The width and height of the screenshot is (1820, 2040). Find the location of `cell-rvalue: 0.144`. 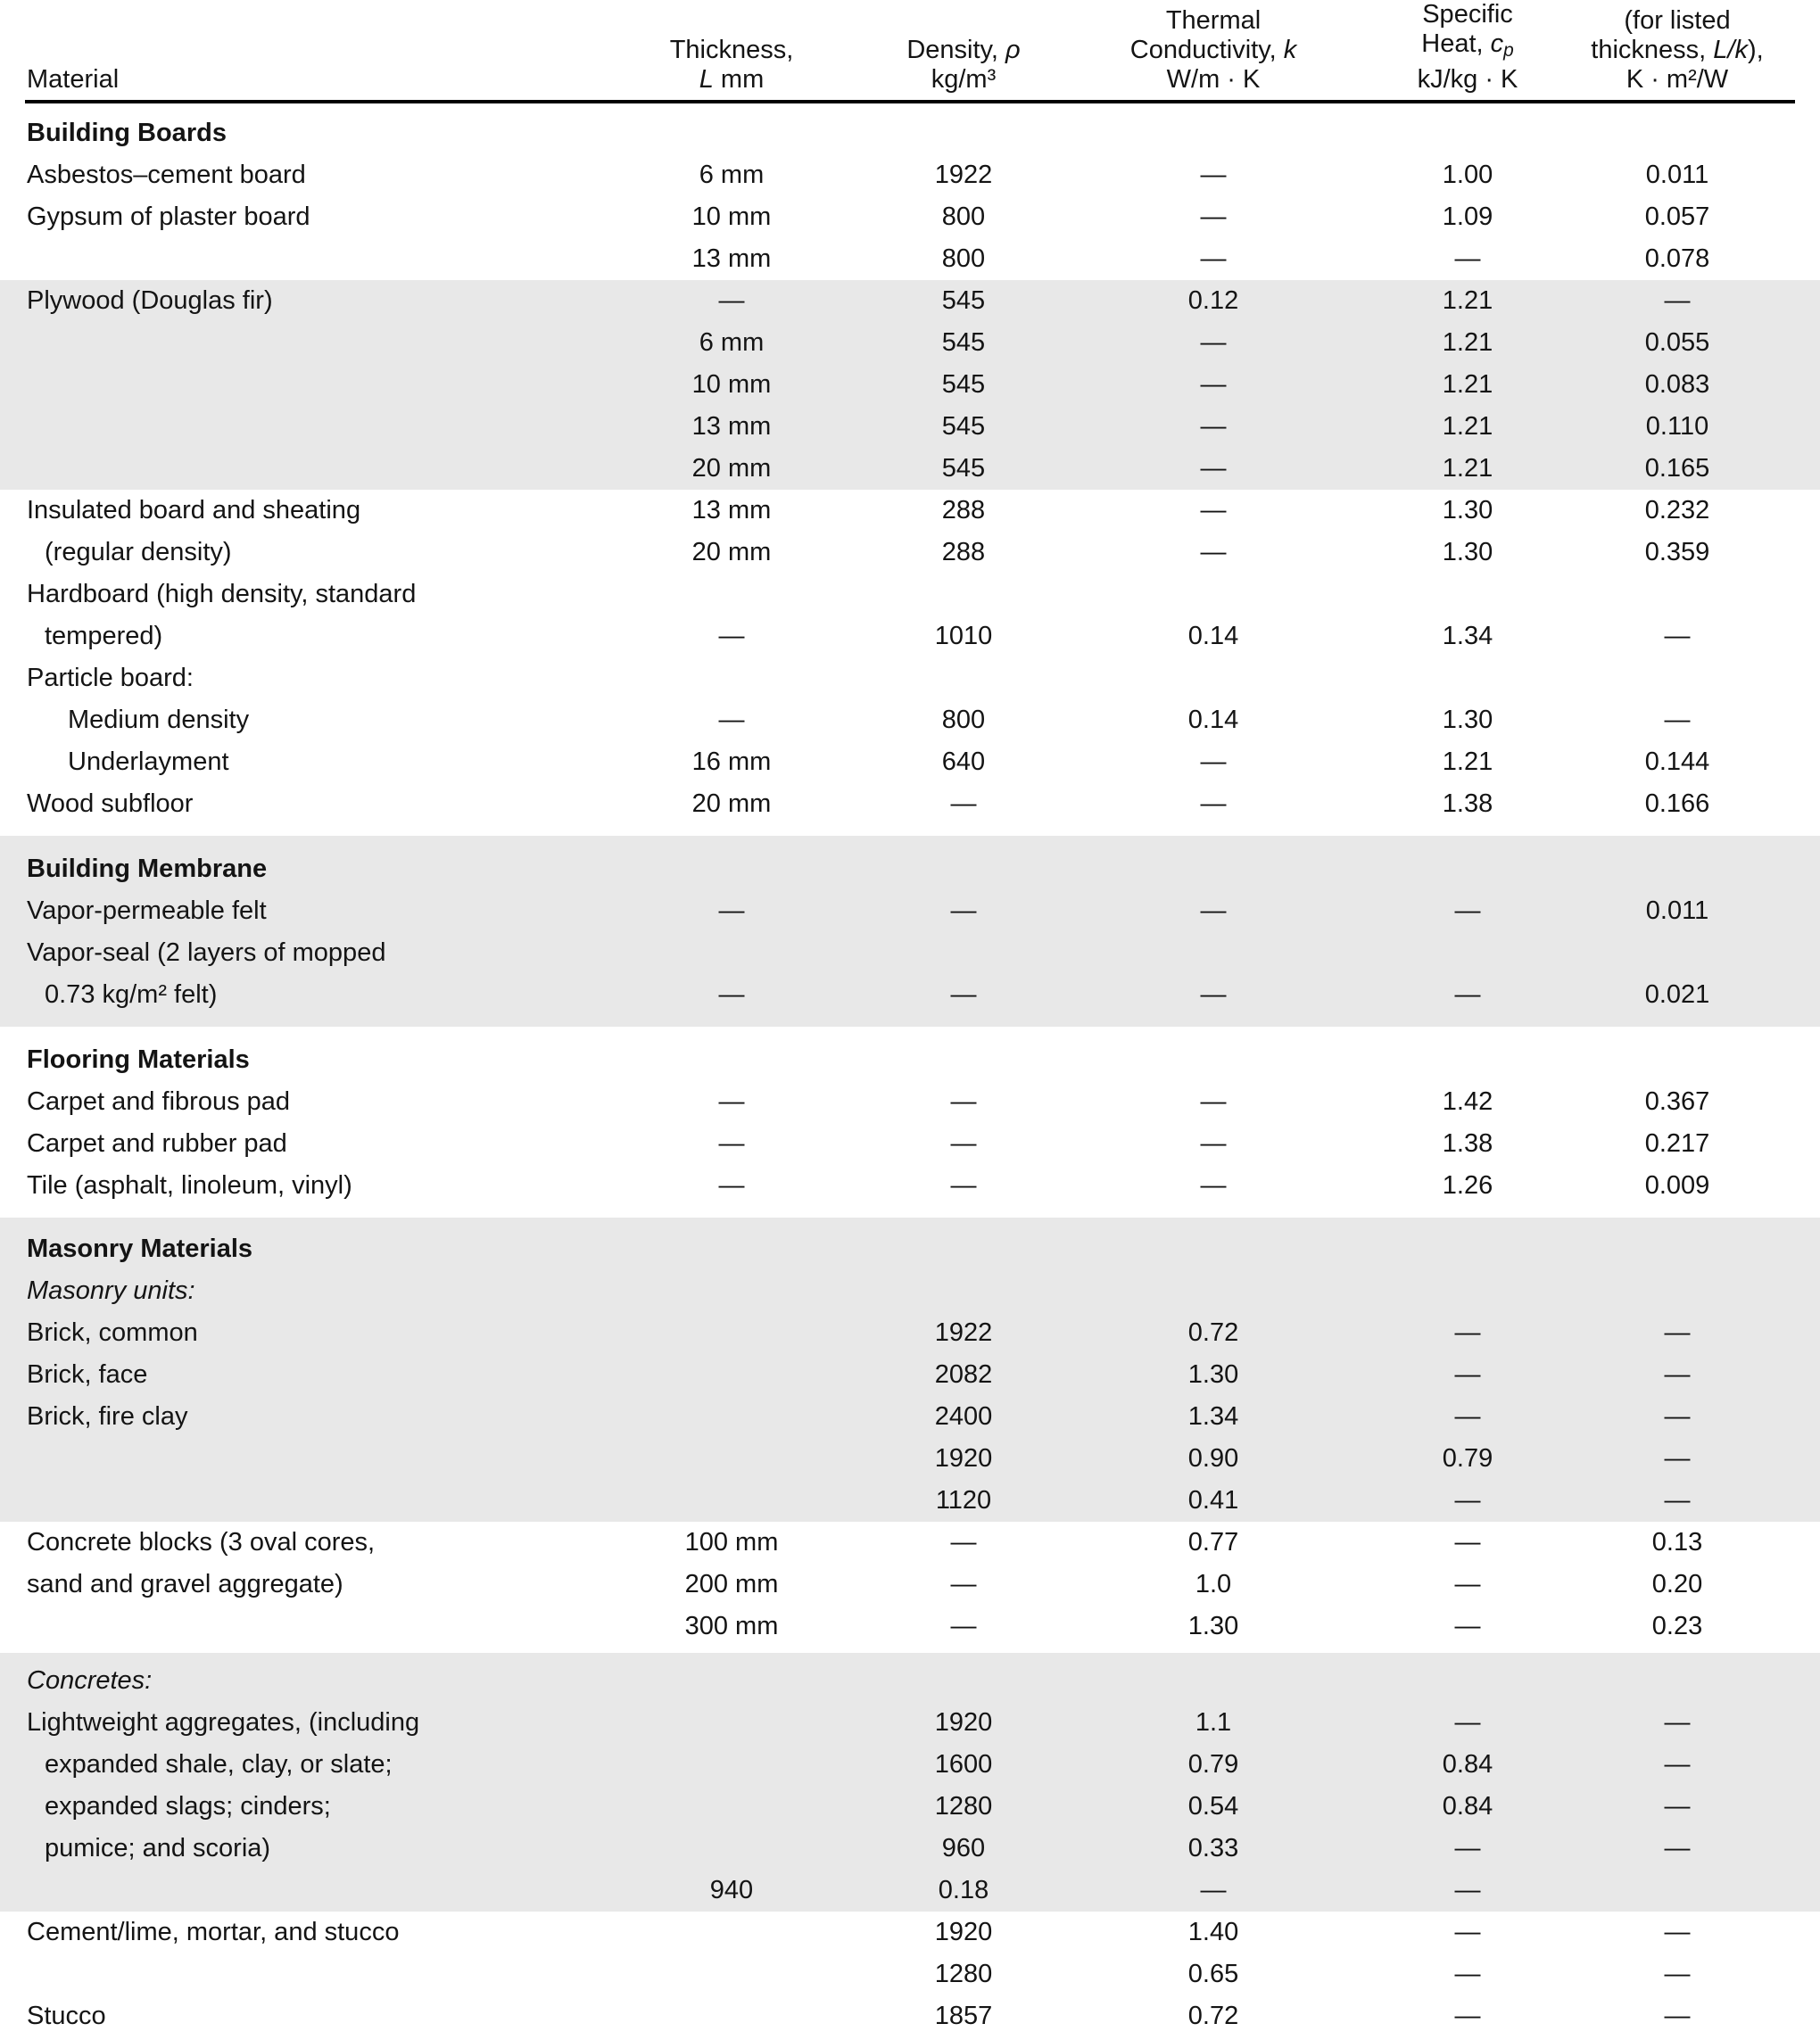

cell-rvalue: 0.144 is located at coordinates (1677, 761).